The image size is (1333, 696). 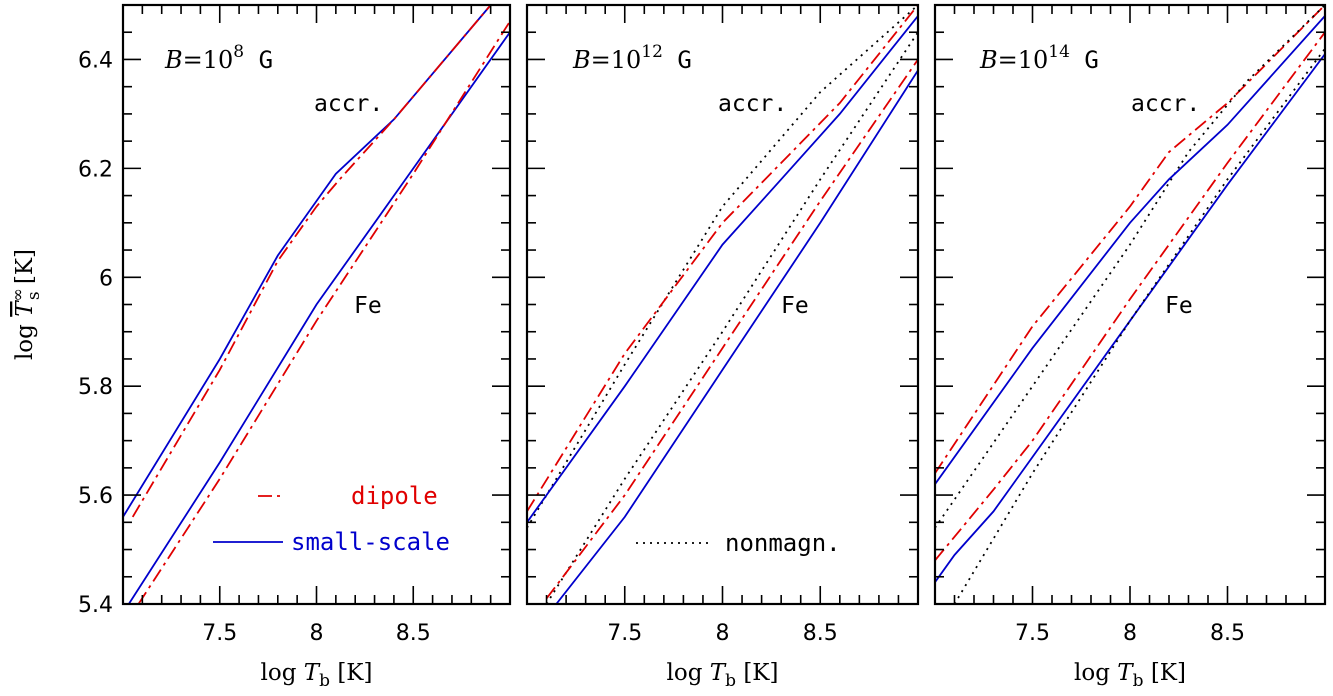 I want to click on y-tick-label: 5.8, so click(x=95, y=387).